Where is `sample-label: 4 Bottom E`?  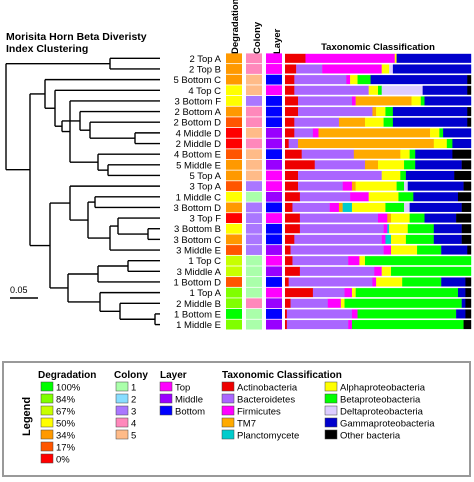 sample-label: 4 Bottom E is located at coordinates (197, 155).